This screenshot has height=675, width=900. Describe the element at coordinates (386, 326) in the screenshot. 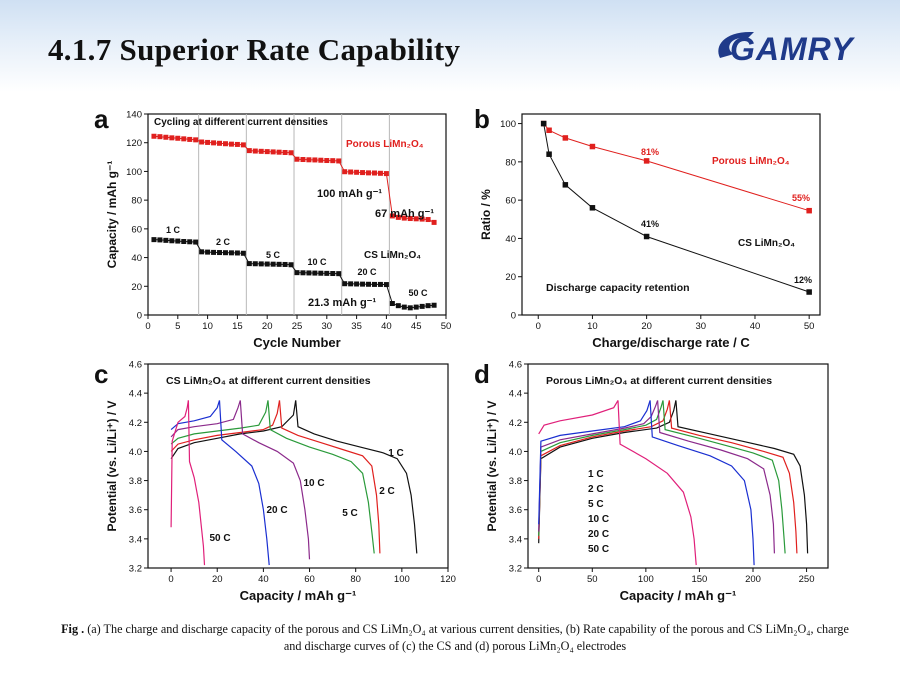

I see `x-tick-label: 40` at that location.